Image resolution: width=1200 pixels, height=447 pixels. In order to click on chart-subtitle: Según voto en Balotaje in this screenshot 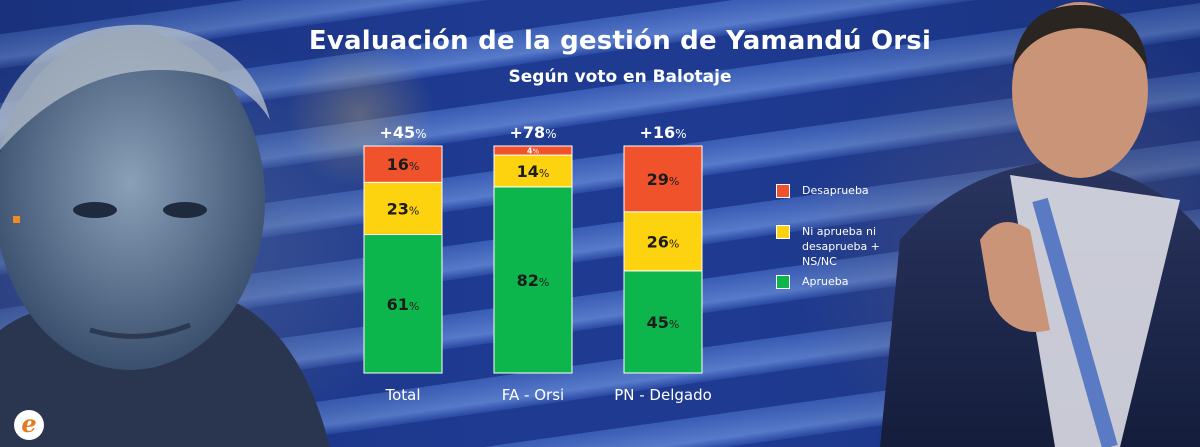, I will do `click(620, 77)`.